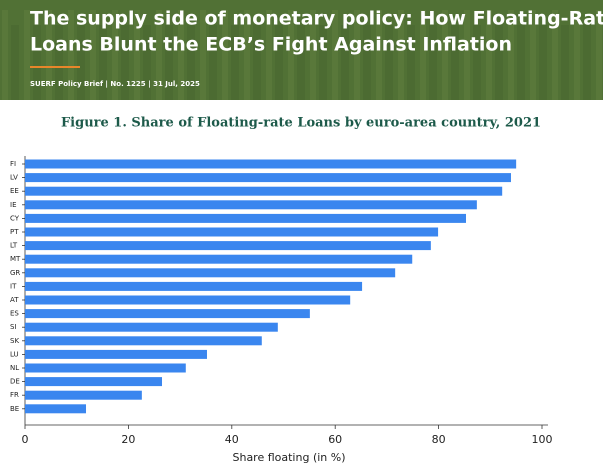 Image resolution: width=603 pixels, height=473 pixels. I want to click on y-tick-label: FI, so click(13, 164).